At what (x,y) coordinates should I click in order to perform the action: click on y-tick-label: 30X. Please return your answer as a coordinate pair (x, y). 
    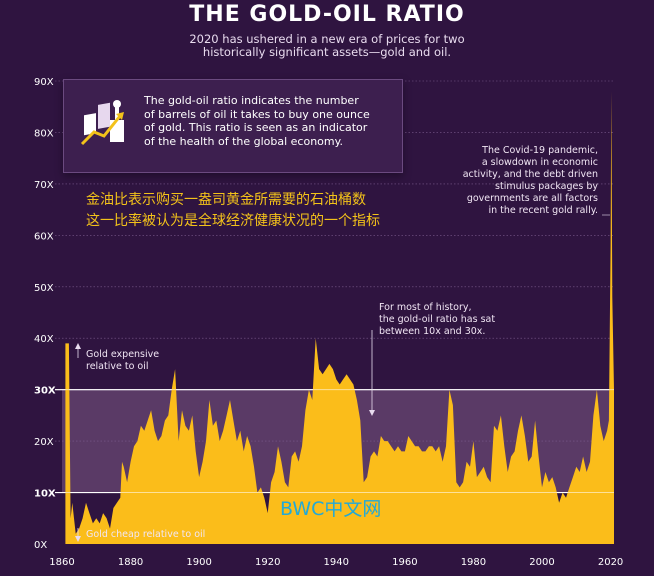
    Looking at the image, I should click on (45, 391).